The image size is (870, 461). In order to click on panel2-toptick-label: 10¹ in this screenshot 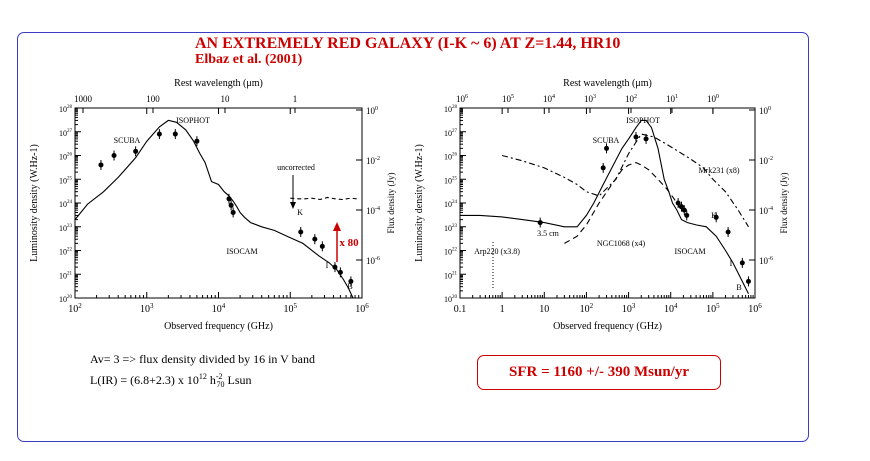, I will do `click(672, 99)`.